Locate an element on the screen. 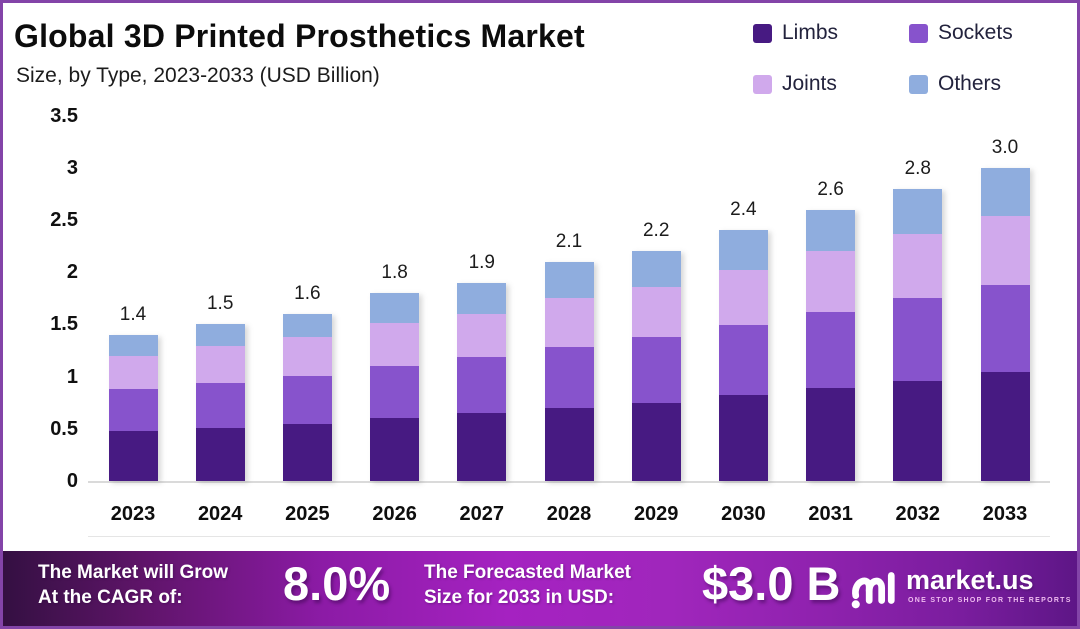 This screenshot has height=629, width=1080. chart-subtitle: Size, by Type, 2023-2033 (USD Billion) is located at coordinates (198, 75).